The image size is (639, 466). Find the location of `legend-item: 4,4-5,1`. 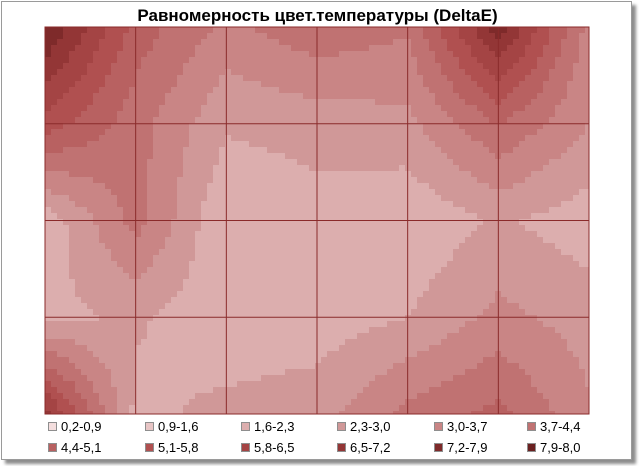

legend-item: 4,4-5,1 is located at coordinates (75, 447).